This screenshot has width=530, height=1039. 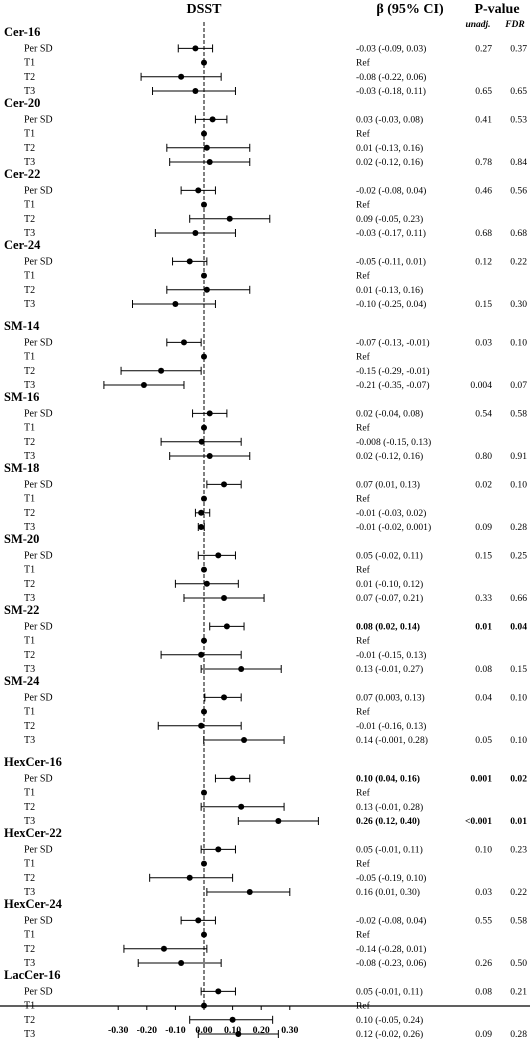 I want to click on p-unadjusted-value: 0.08, so click(x=483, y=669).